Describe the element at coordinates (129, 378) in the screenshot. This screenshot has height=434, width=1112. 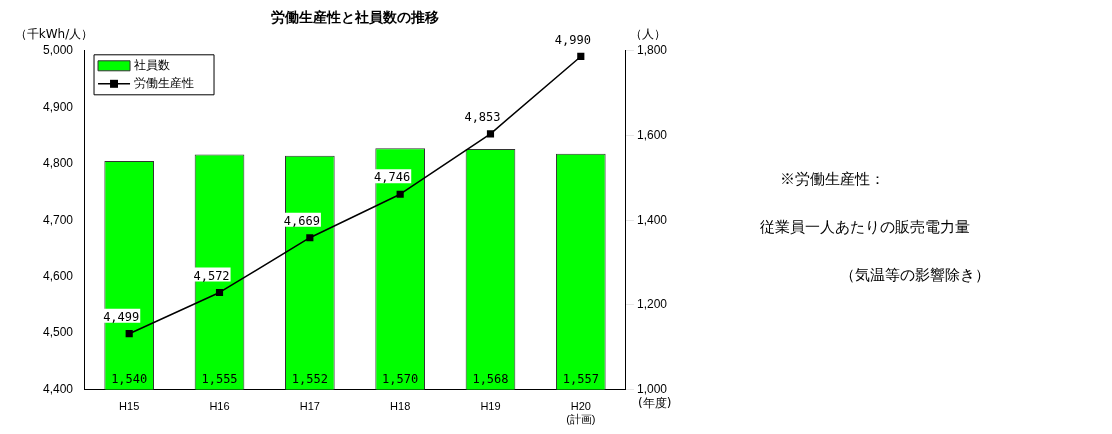
I see `data-label: 1,540` at that location.